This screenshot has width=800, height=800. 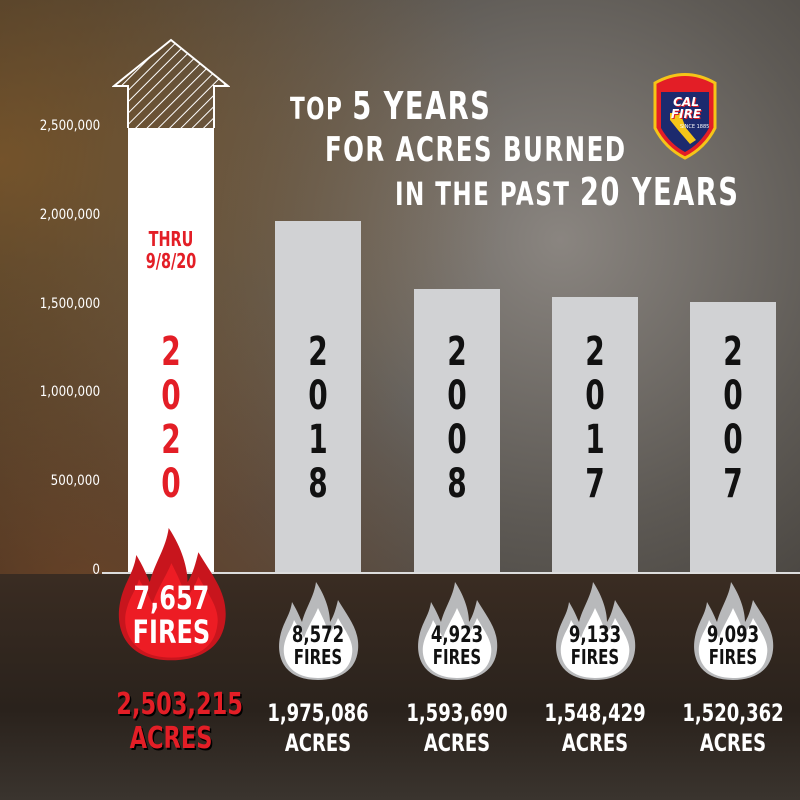 What do you see at coordinates (451, 573) in the screenshot?
I see `x-axis-line` at bounding box center [451, 573].